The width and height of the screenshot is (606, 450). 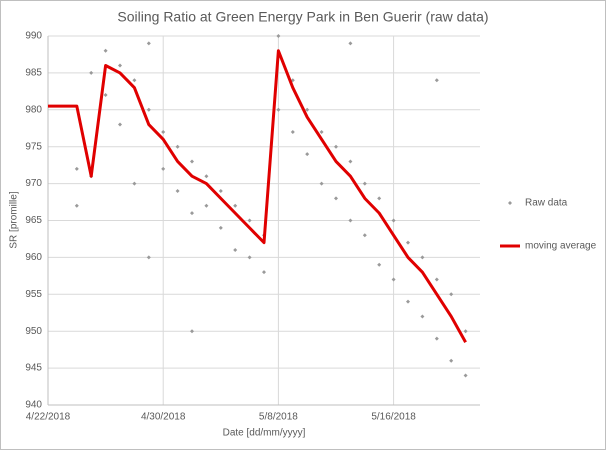 I want to click on x-tick-label: 5/8/2018, so click(x=278, y=417).